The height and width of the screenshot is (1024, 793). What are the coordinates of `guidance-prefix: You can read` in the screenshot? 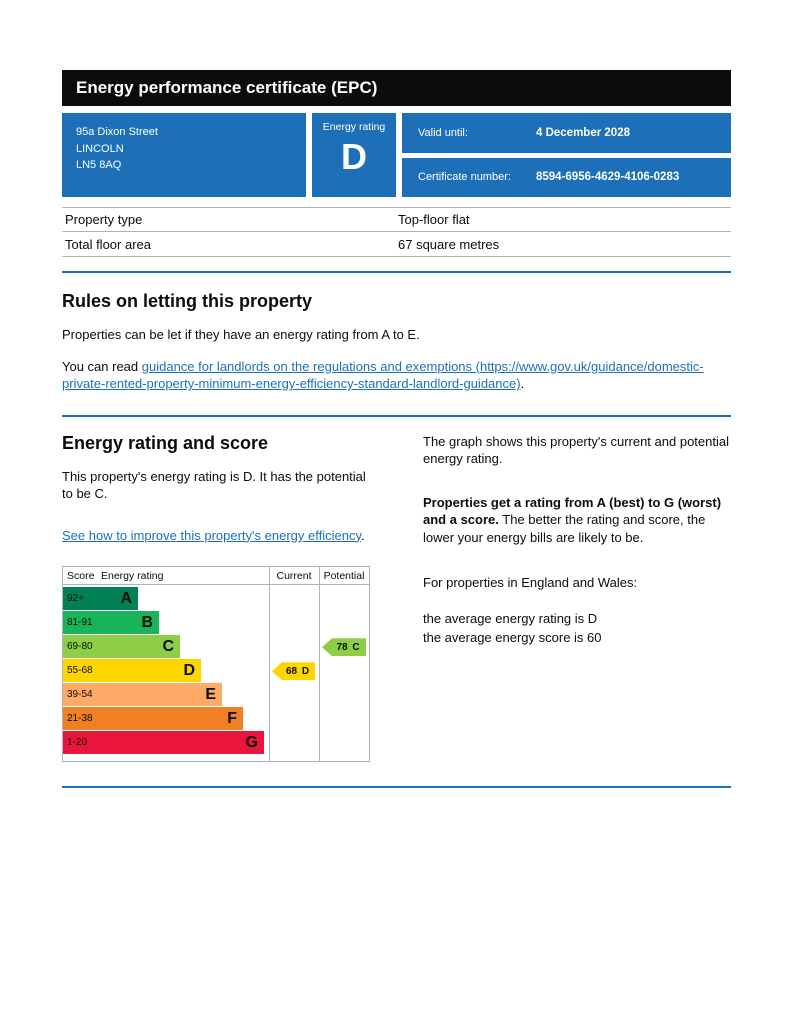 It's located at (102, 366).